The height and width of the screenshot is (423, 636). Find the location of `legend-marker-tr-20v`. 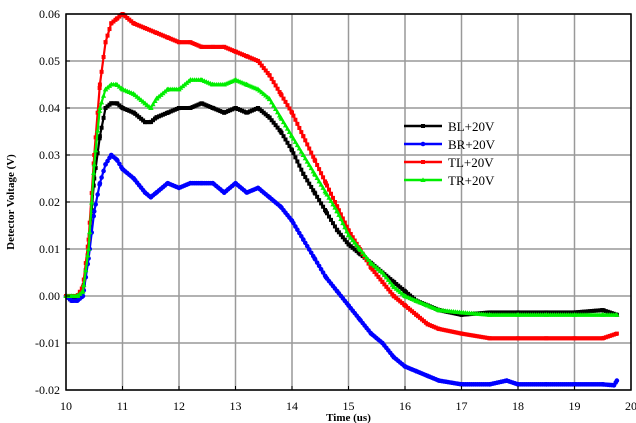

legend-marker-tr-20v is located at coordinates (423, 179).